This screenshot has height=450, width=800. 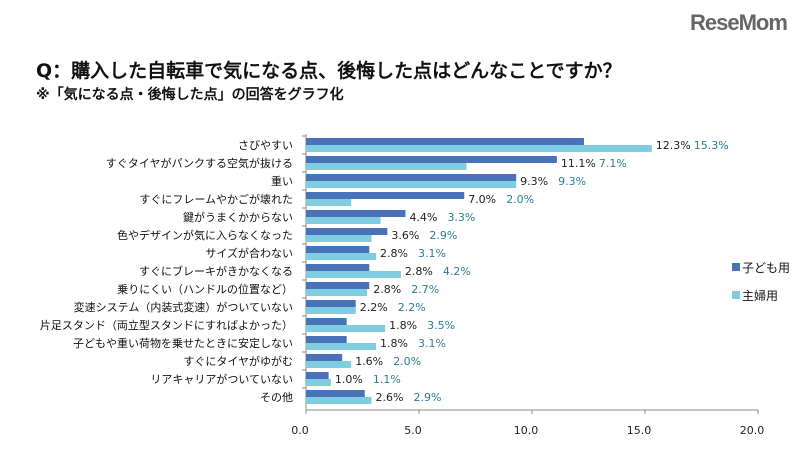 What do you see at coordinates (276, 397) in the screenshot?
I see `category-label: その他` at bounding box center [276, 397].